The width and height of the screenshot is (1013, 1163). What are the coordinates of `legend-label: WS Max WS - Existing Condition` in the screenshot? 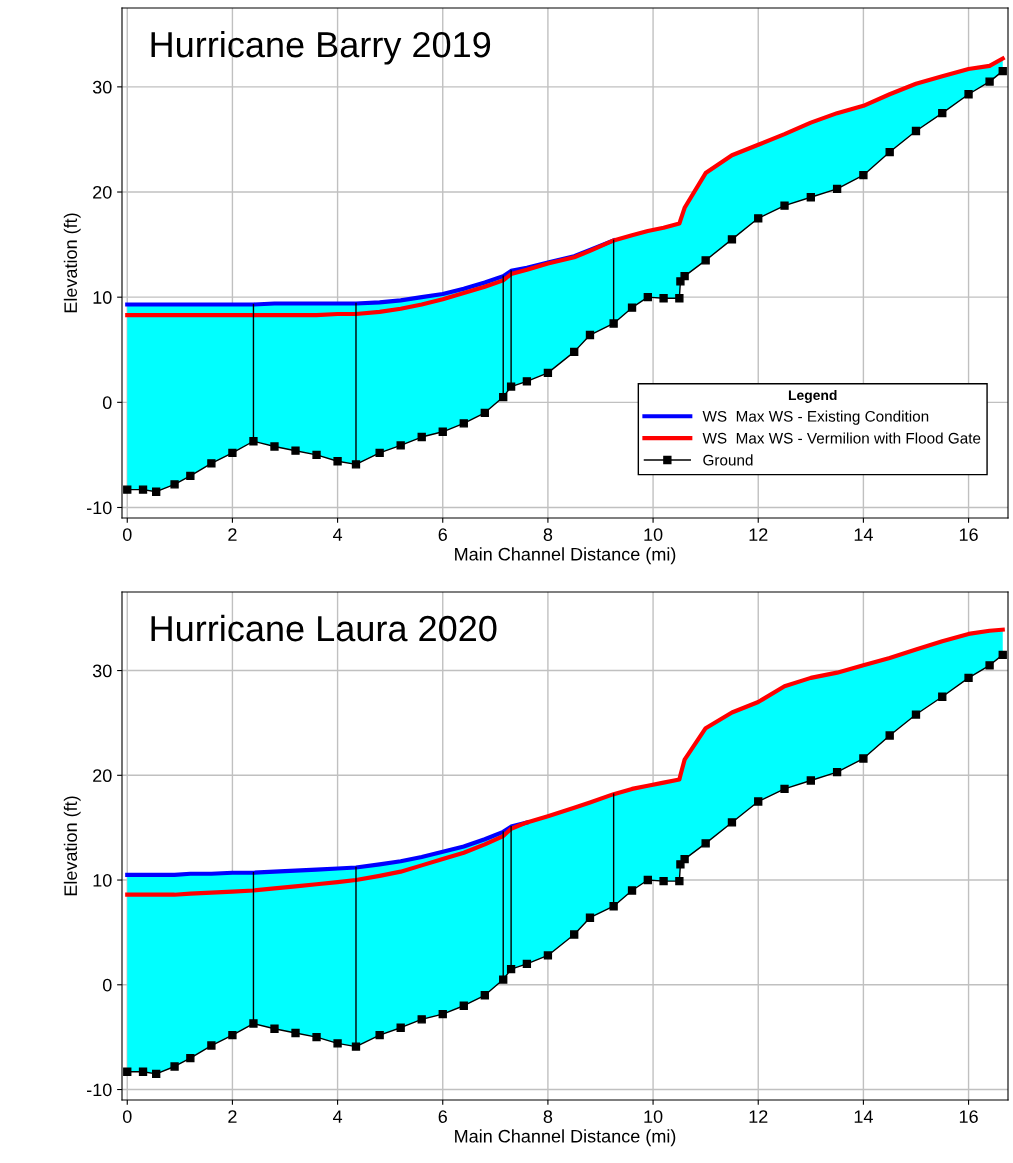 It's located at (815, 417).